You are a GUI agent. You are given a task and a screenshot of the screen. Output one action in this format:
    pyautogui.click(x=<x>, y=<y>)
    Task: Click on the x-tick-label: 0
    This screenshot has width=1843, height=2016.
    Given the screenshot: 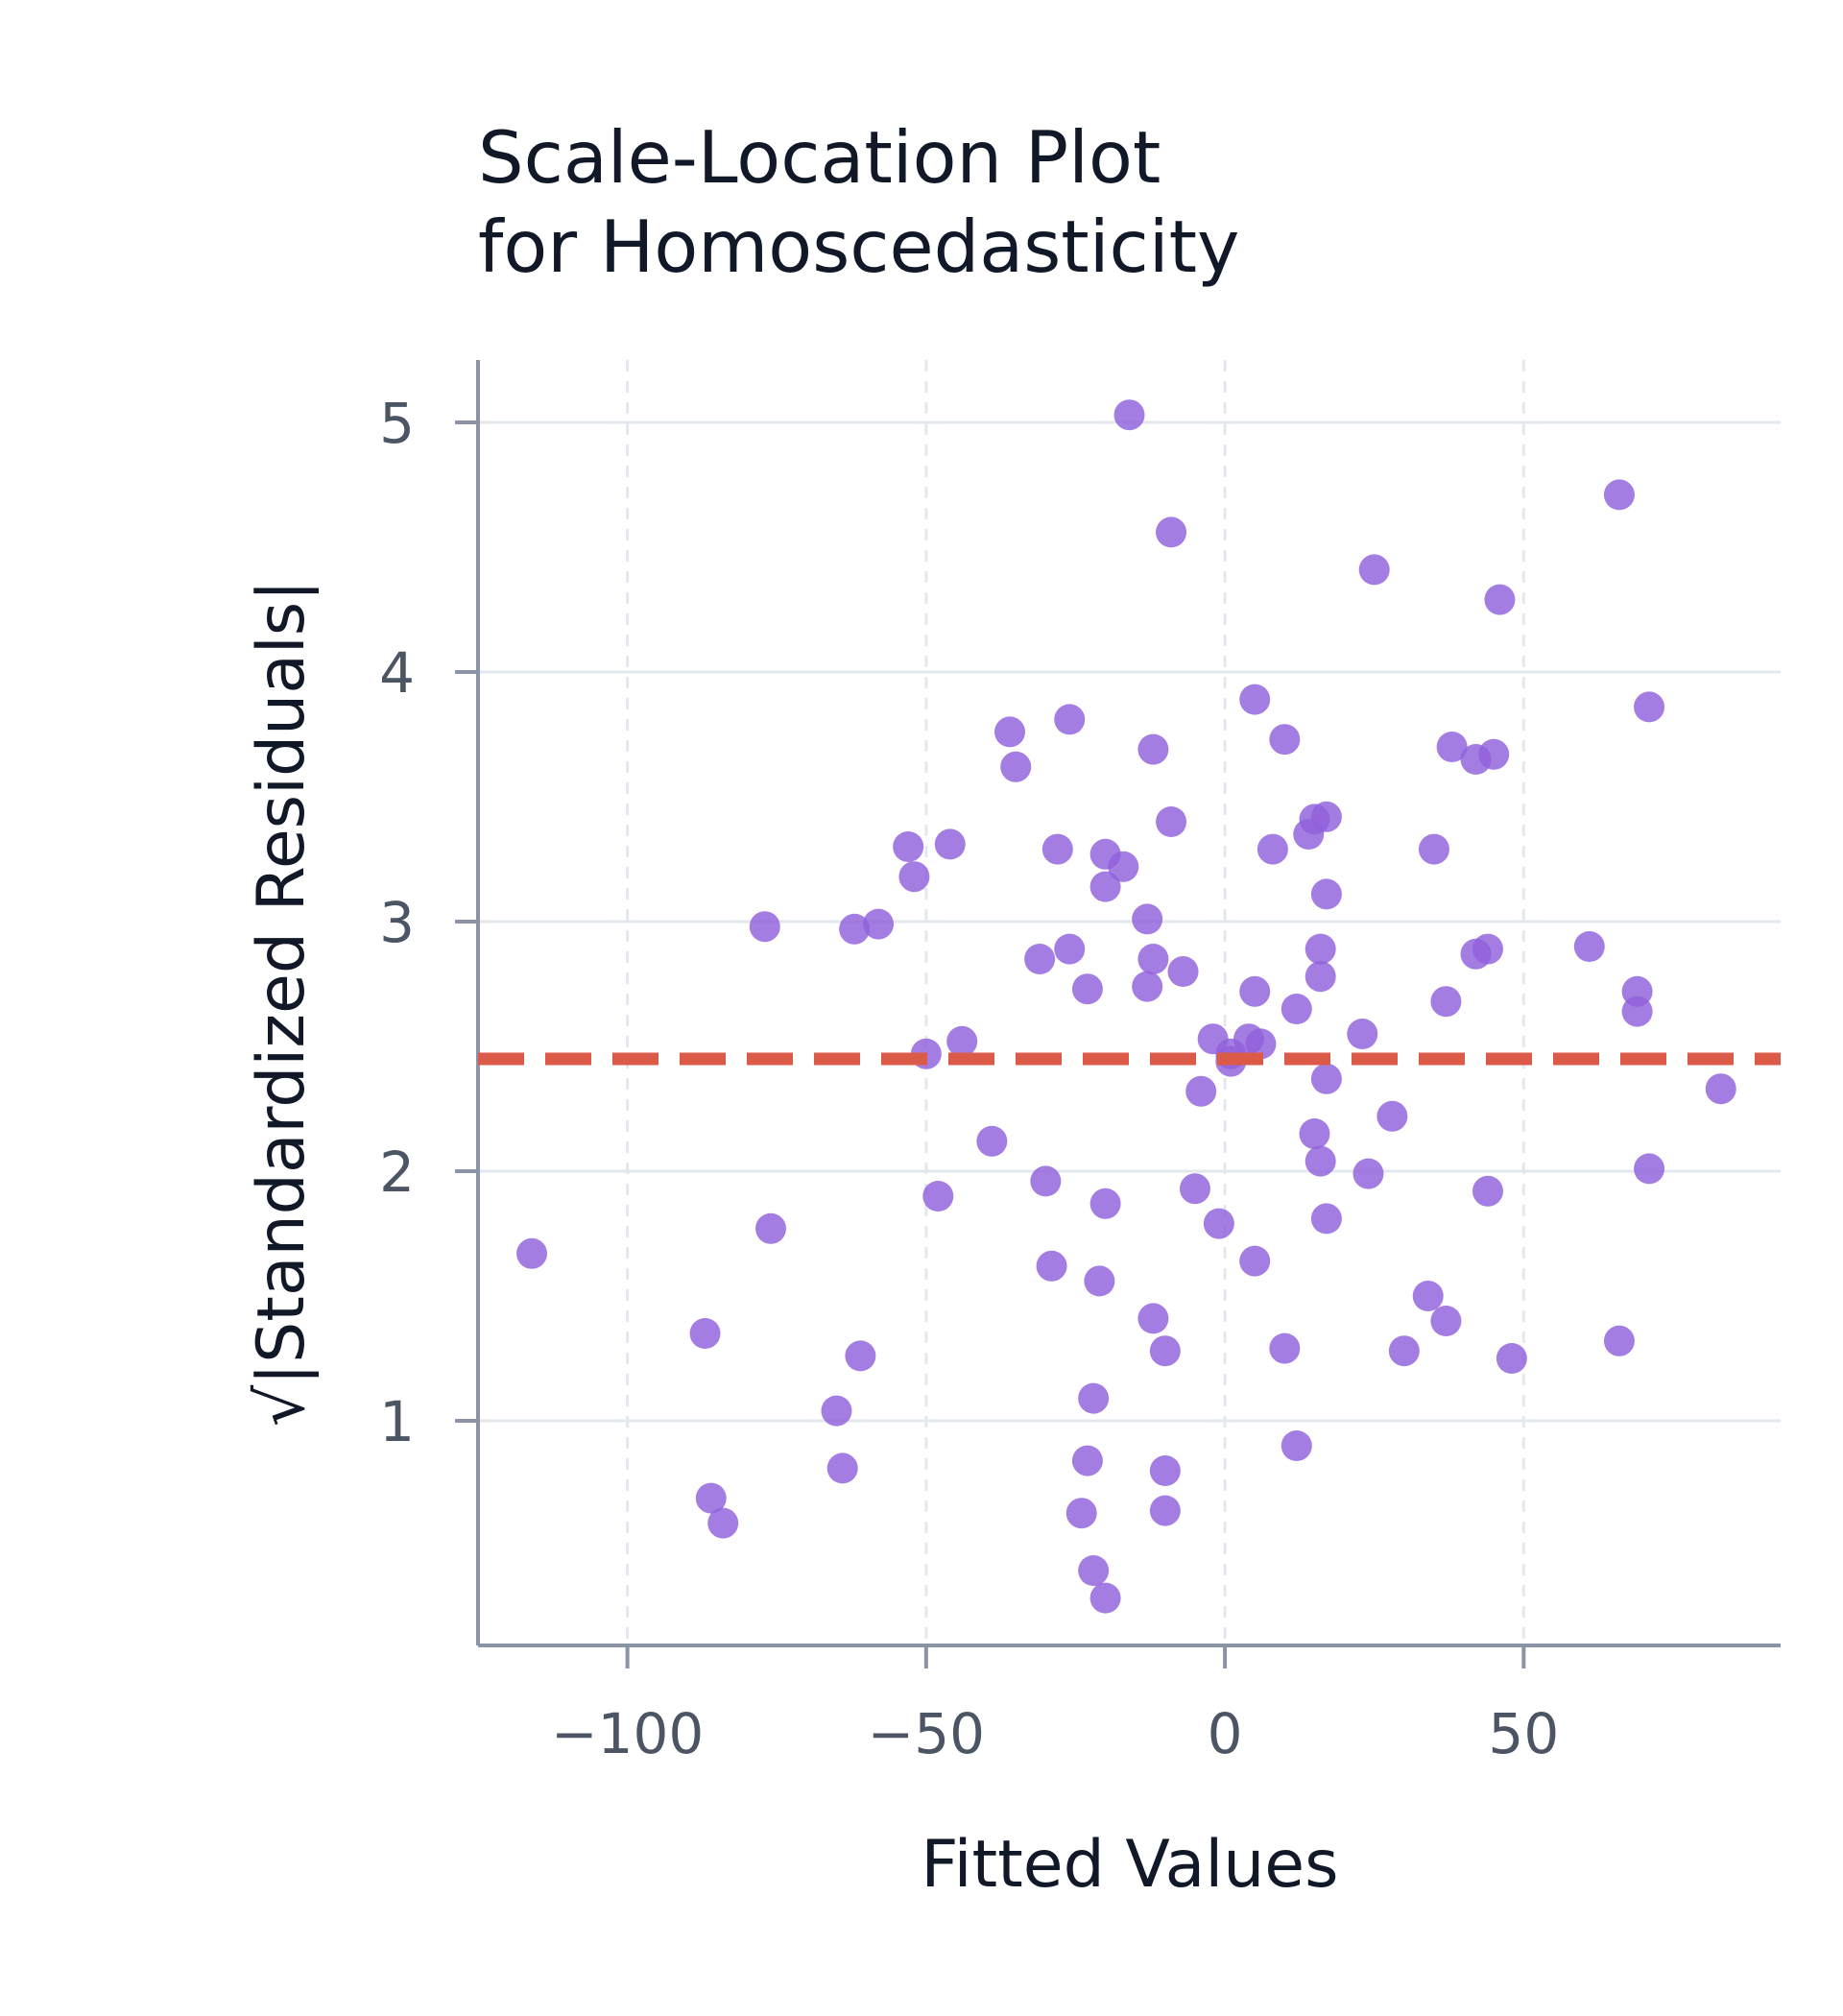 What is the action you would take?
    pyautogui.click(x=1225, y=1733)
    